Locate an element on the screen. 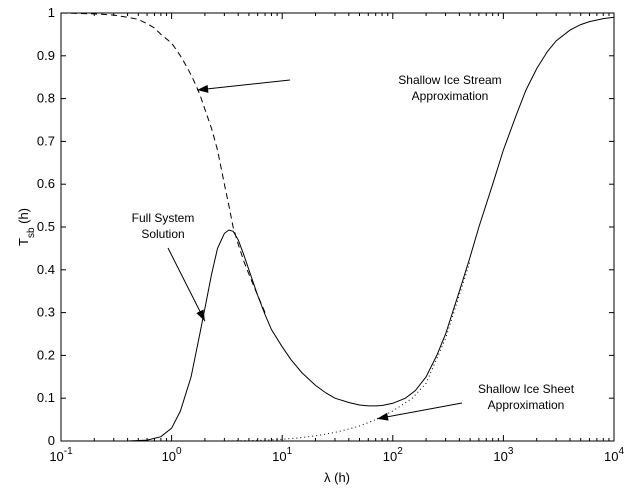 The width and height of the screenshot is (625, 489). annotation-text: Shallow Ice Stream is located at coordinates (449, 80).